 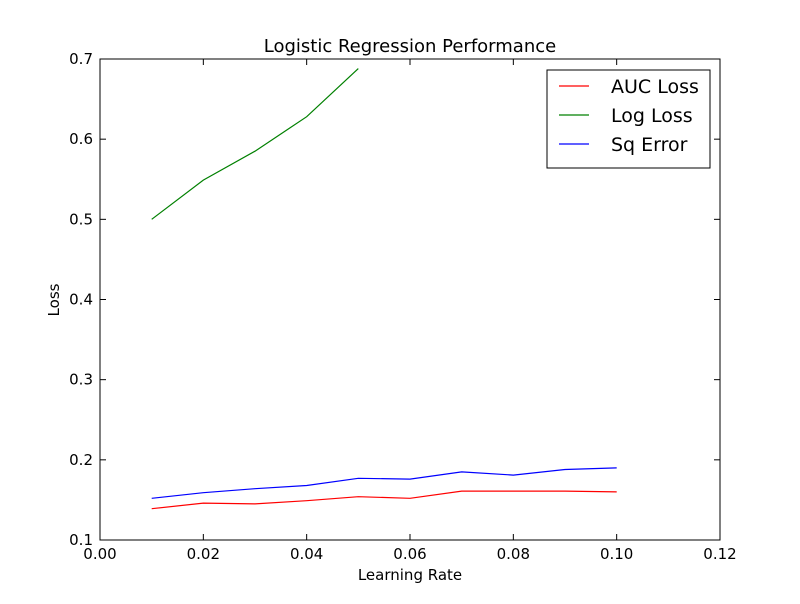 I want to click on y-tick-label: 0.7, so click(x=81, y=59).